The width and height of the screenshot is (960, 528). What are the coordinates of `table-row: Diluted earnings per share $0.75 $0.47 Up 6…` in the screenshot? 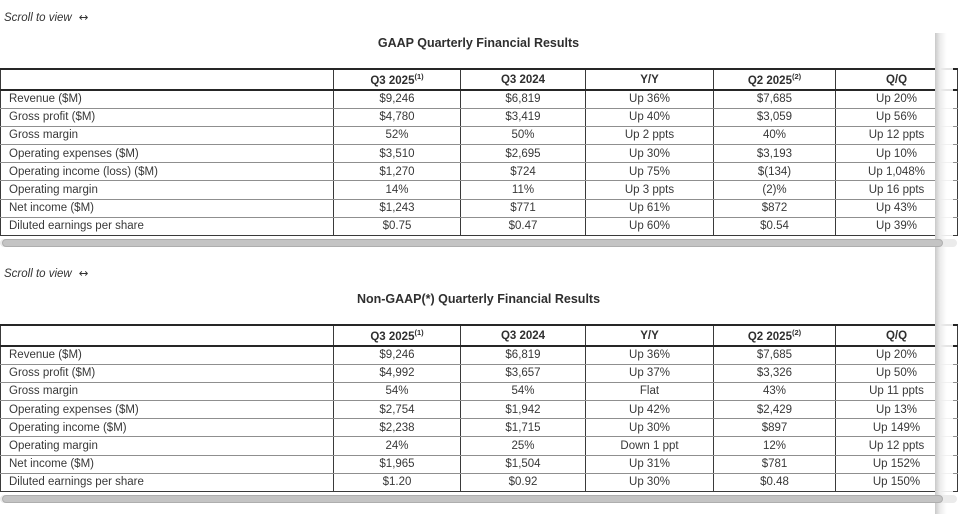 It's located at (479, 227).